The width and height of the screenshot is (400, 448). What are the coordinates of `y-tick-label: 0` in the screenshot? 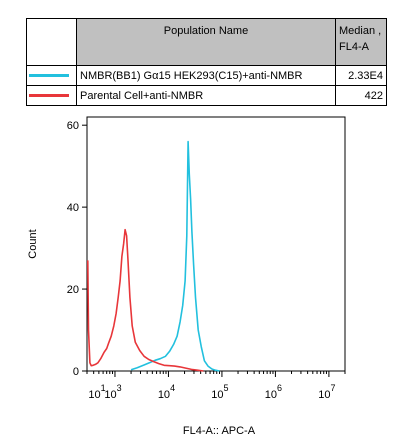 It's located at (76, 372).